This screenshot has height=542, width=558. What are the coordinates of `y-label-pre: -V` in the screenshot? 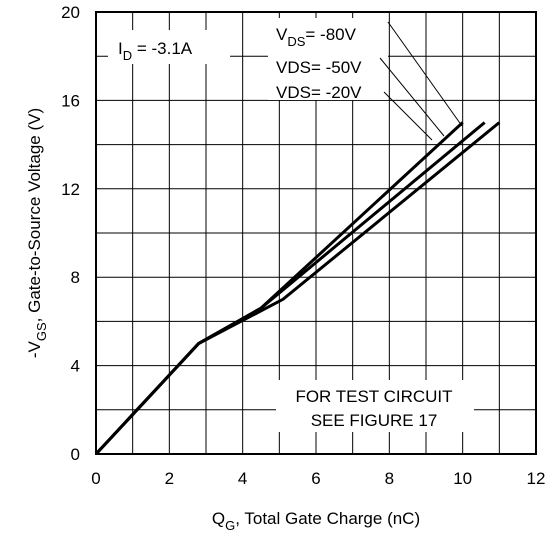 It's located at (34, 349).